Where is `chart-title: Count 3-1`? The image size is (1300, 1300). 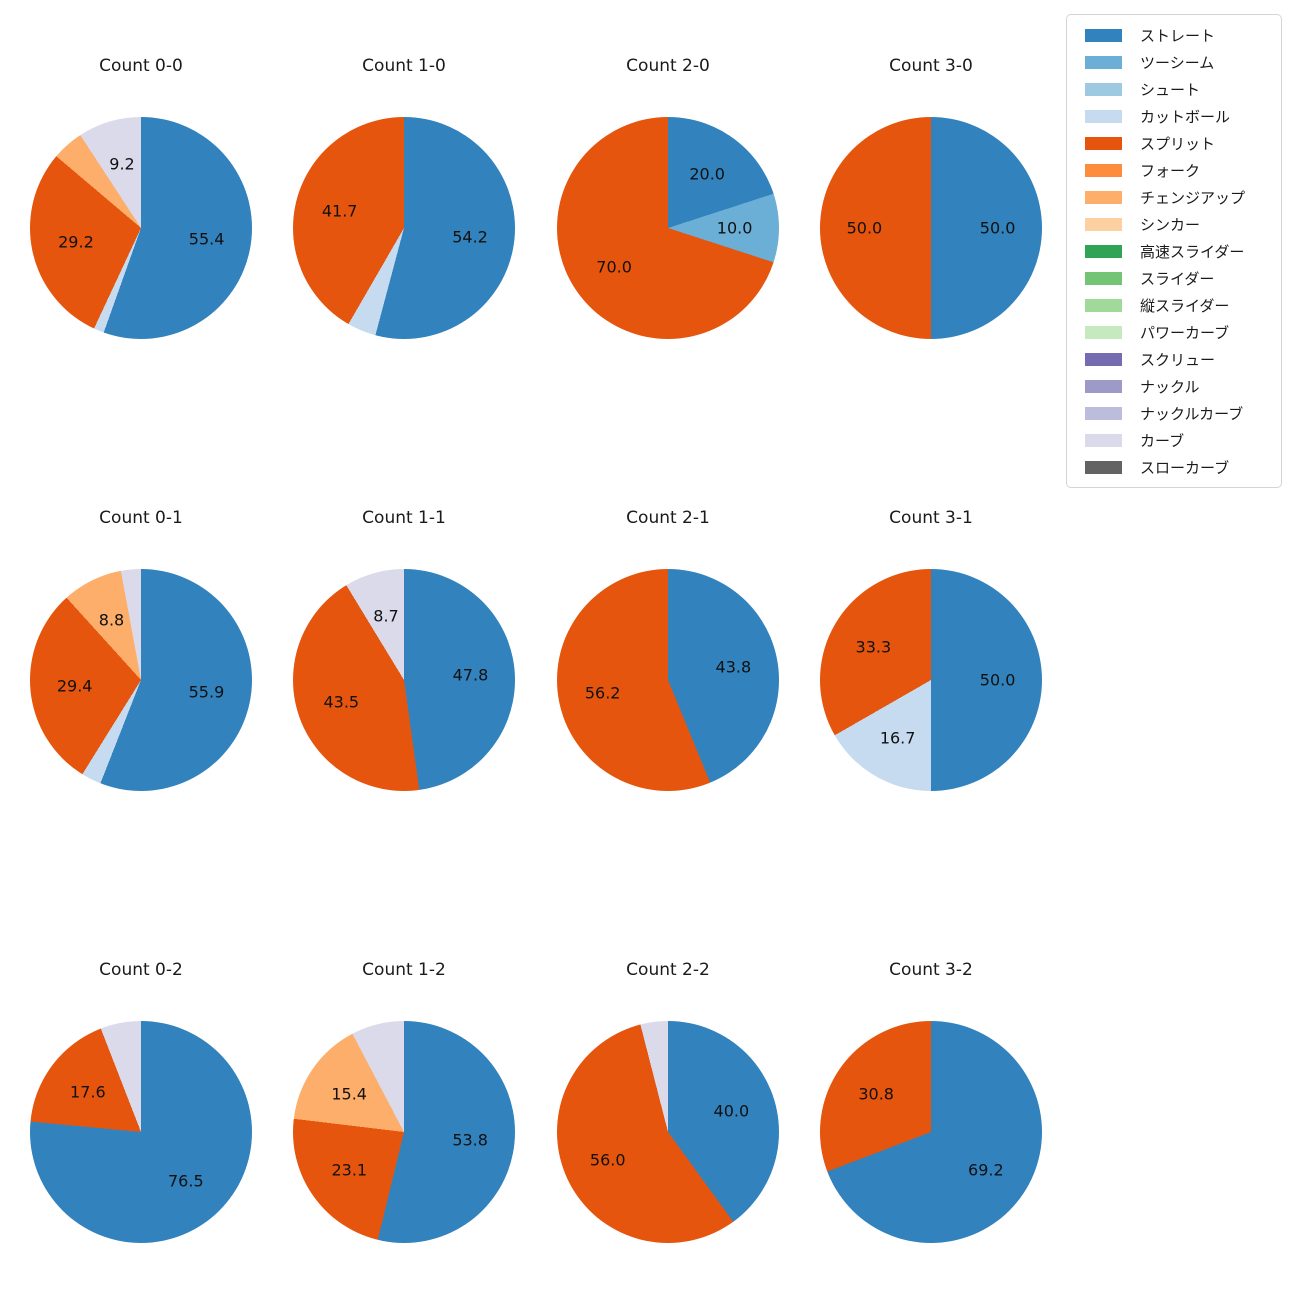 chart-title: Count 3-1 is located at coordinates (931, 518).